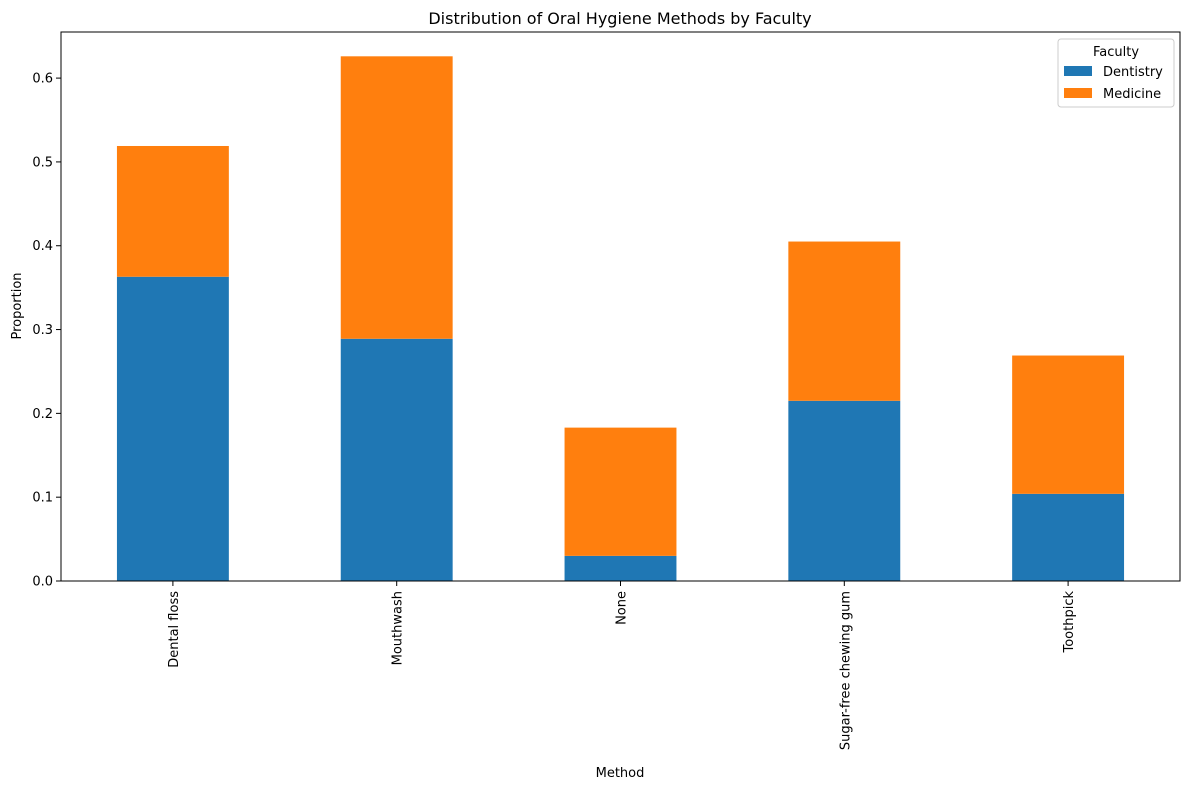 The width and height of the screenshot is (1189, 794). What do you see at coordinates (620, 773) in the screenshot?
I see `x-axis-label: Method` at bounding box center [620, 773].